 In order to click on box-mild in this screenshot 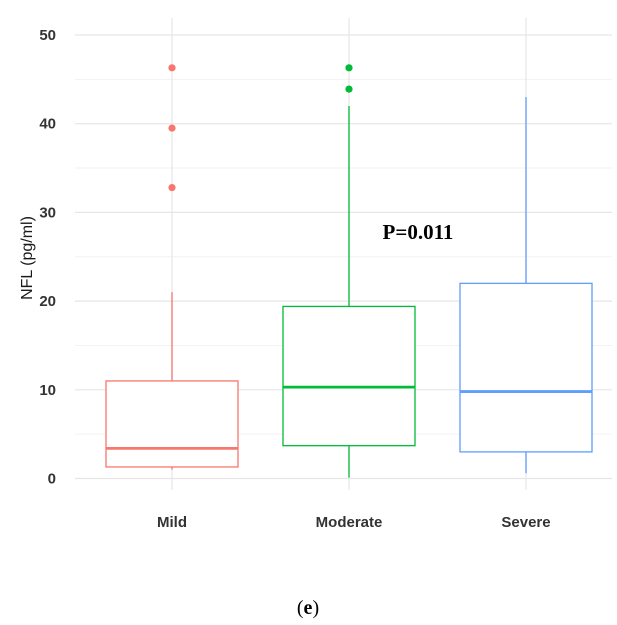, I will do `click(172, 267)`.